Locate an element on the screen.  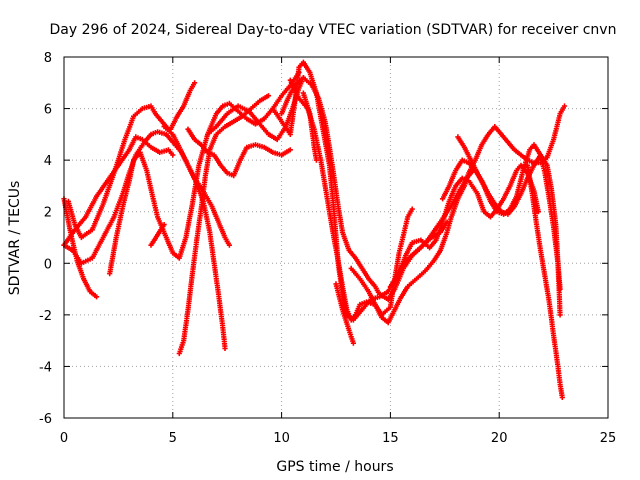
y-tick-label: 4 is located at coordinates (48, 161).